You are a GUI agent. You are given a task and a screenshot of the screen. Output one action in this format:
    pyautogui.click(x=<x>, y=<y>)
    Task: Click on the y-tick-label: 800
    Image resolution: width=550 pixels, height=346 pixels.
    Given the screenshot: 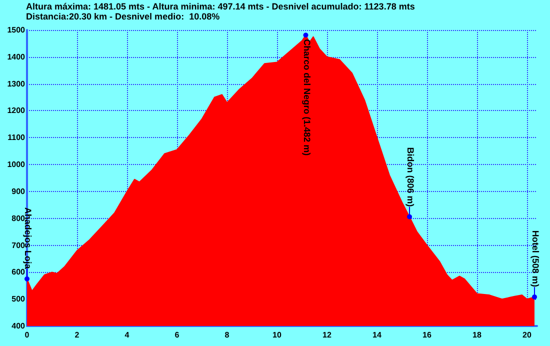 What is the action you would take?
    pyautogui.click(x=19, y=218)
    